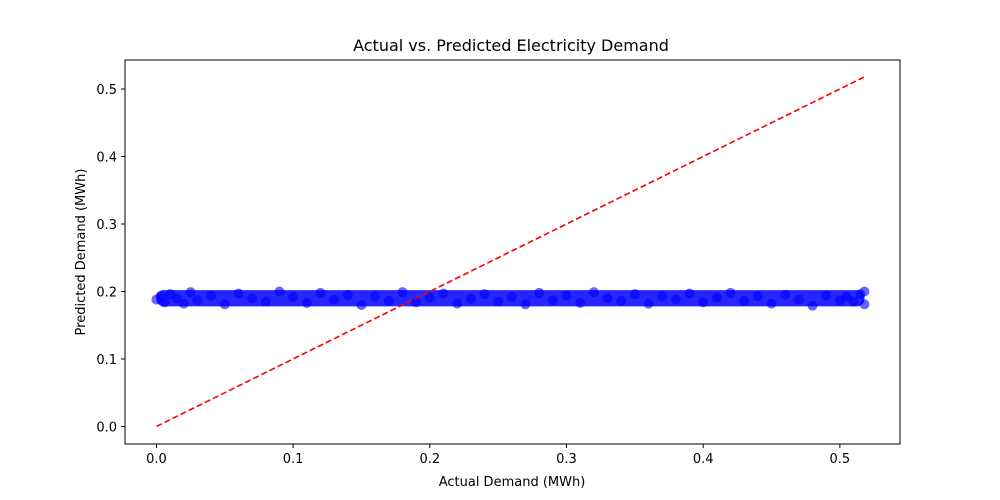 The image size is (1000, 500). What do you see at coordinates (566, 459) in the screenshot?
I see `x-tick-label: 0.3` at bounding box center [566, 459].